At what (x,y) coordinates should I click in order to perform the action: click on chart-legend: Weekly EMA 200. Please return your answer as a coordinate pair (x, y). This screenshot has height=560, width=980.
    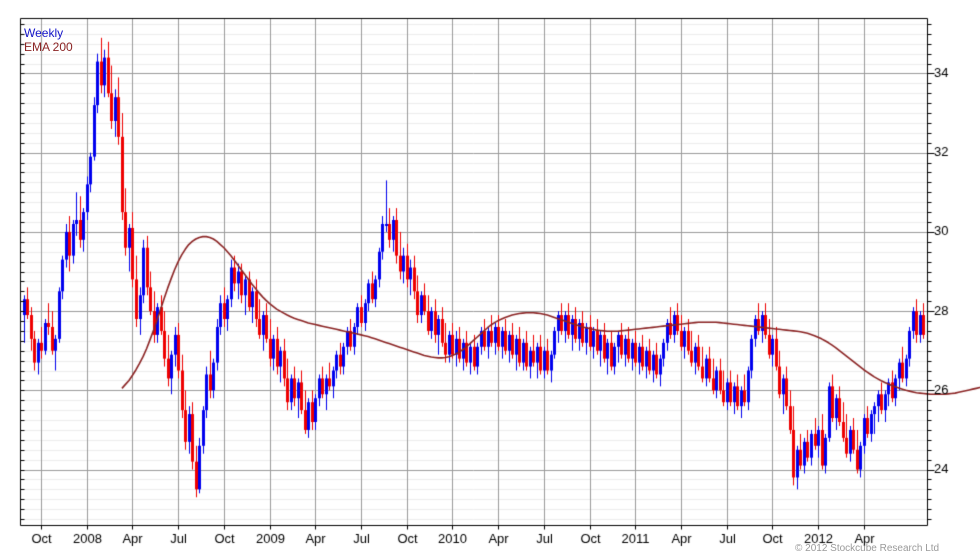
    Looking at the image, I should click on (48, 40).